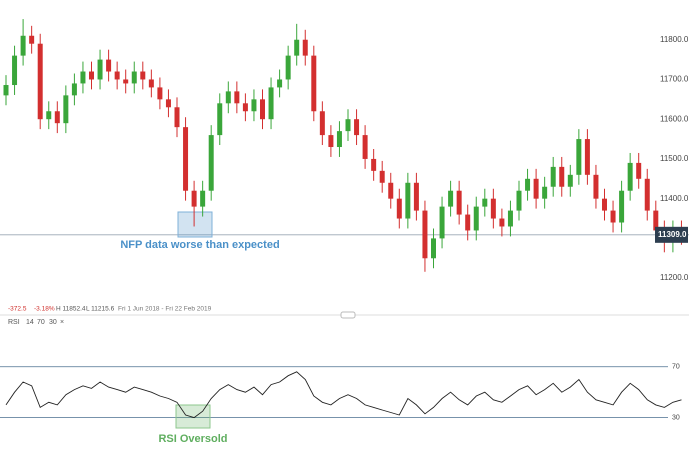  I want to click on info-text: Fri 1 Jun 2018 - Fri 22 Feb 2019, so click(165, 309).